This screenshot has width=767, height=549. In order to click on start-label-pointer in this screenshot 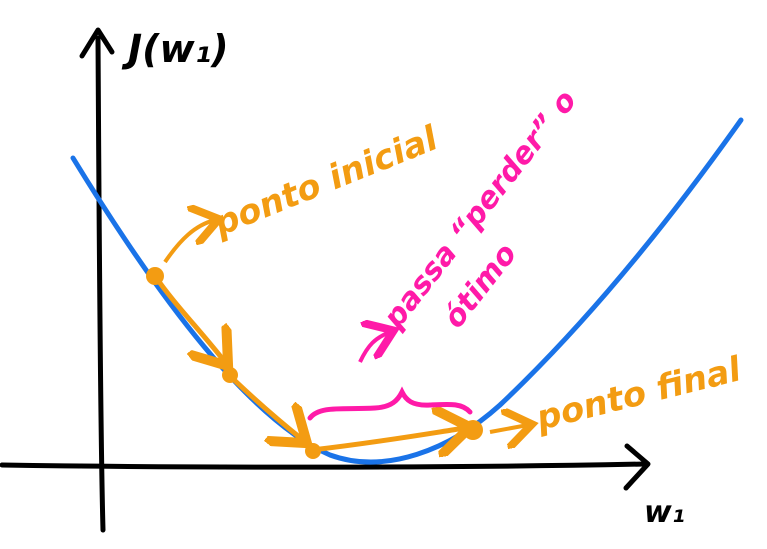, I will do `click(189, 242)`.